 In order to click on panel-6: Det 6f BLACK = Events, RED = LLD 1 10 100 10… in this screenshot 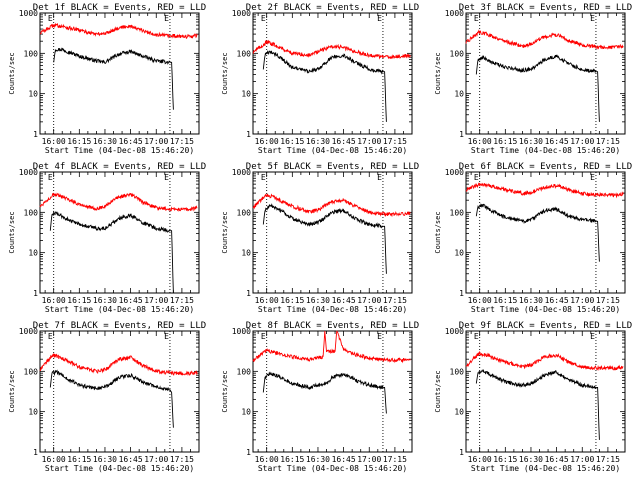, I will do `click(533, 238)`.